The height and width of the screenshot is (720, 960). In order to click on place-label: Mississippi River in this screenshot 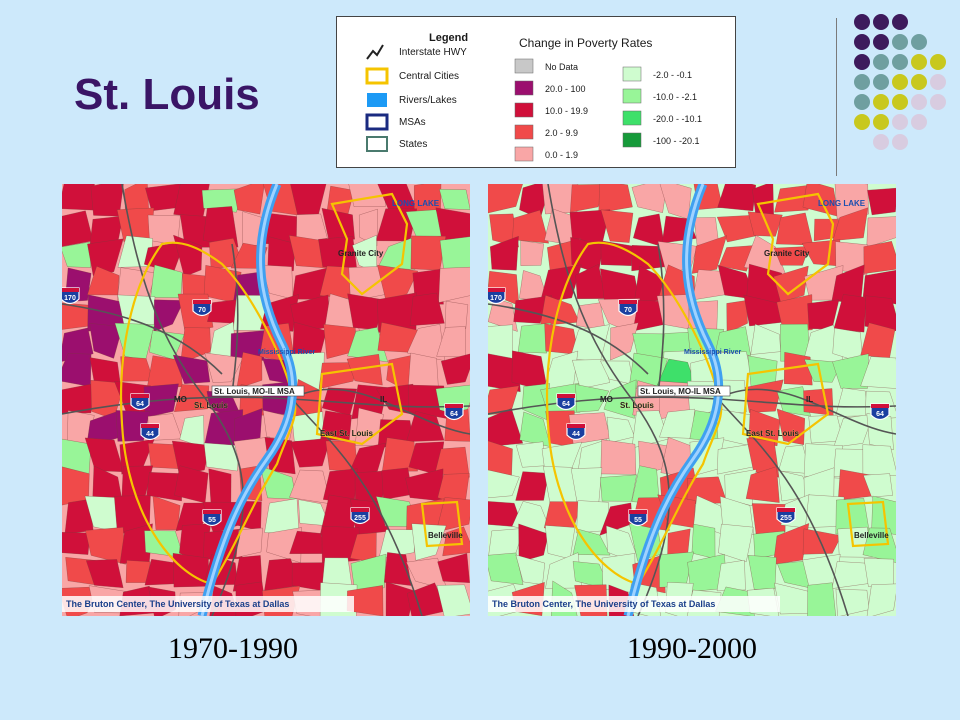, I will do `click(712, 352)`.